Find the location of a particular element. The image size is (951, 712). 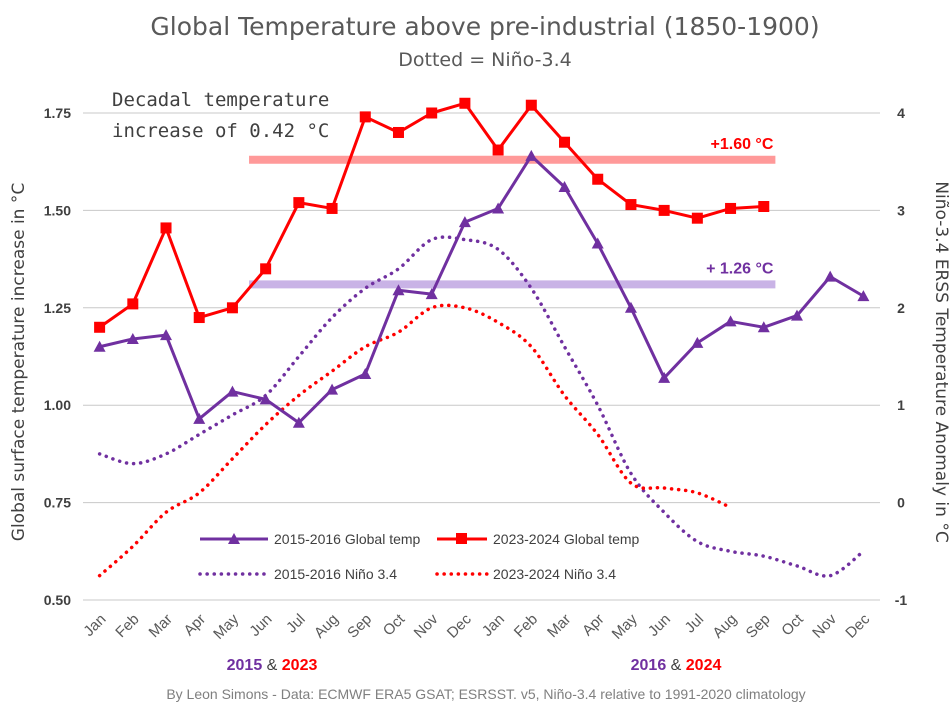

y-tick-right: 3 is located at coordinates (901, 210).